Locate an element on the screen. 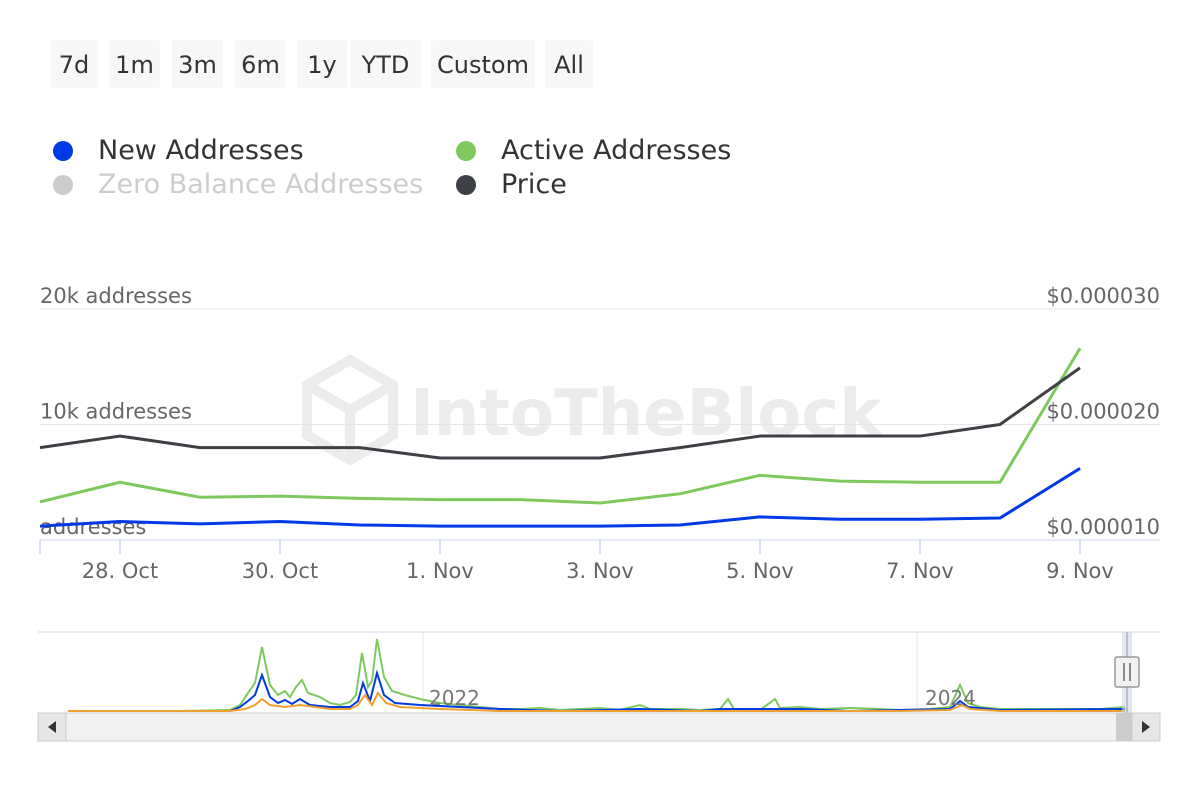  y-right-tick-label: $0.000020 is located at coordinates (1103, 412).